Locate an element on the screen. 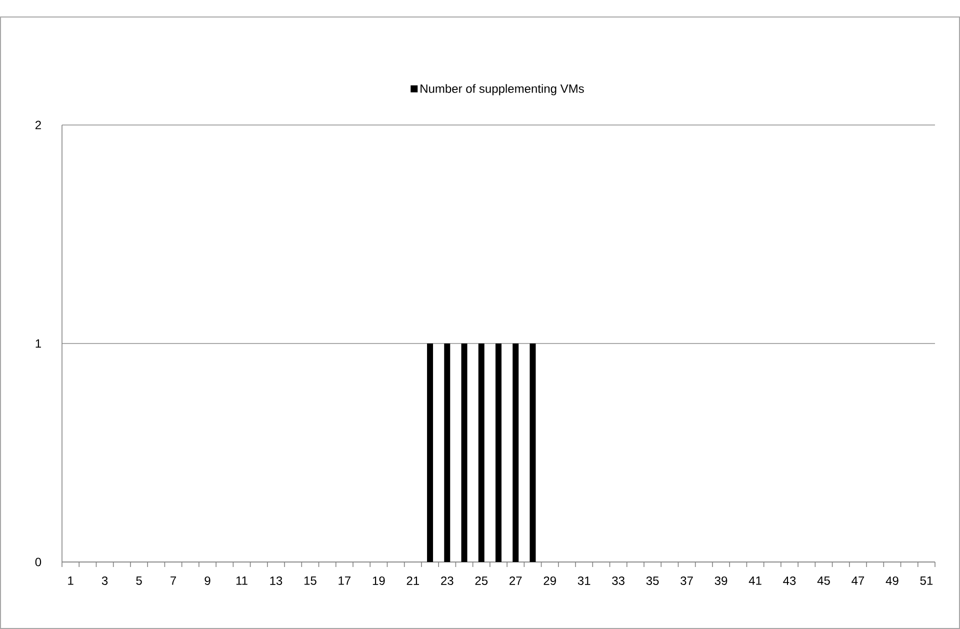 The width and height of the screenshot is (960, 629). x-tick-label: 25 is located at coordinates (481, 580).